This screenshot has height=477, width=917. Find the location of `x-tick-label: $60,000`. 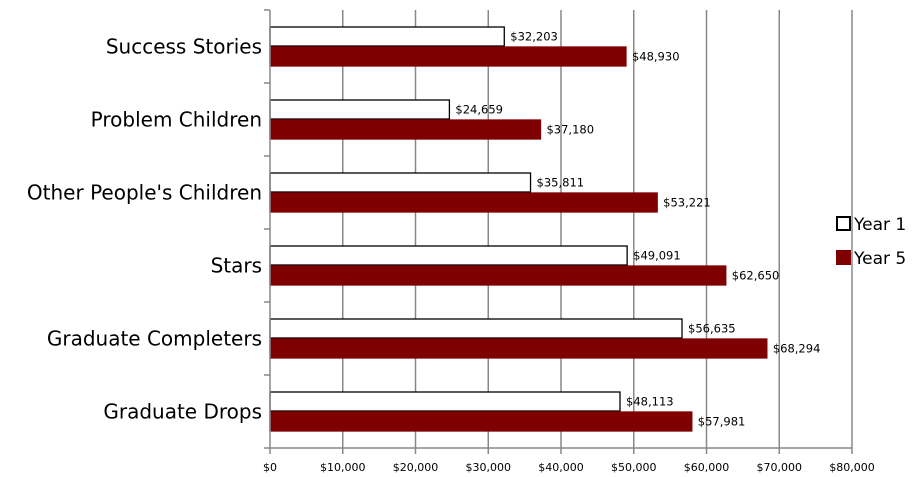

x-tick-label: $60,000 is located at coordinates (707, 467).